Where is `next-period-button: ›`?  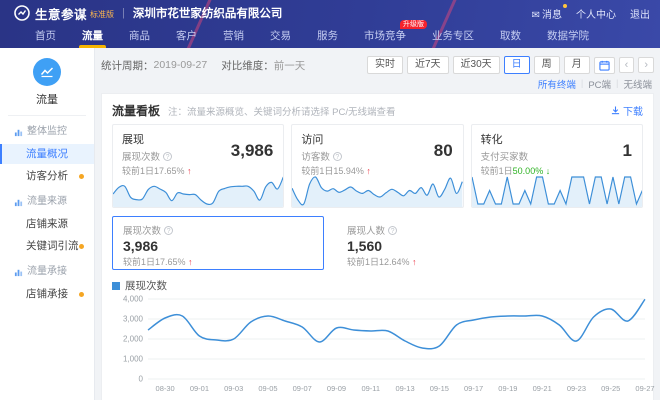 next-period-button: › is located at coordinates (646, 65).